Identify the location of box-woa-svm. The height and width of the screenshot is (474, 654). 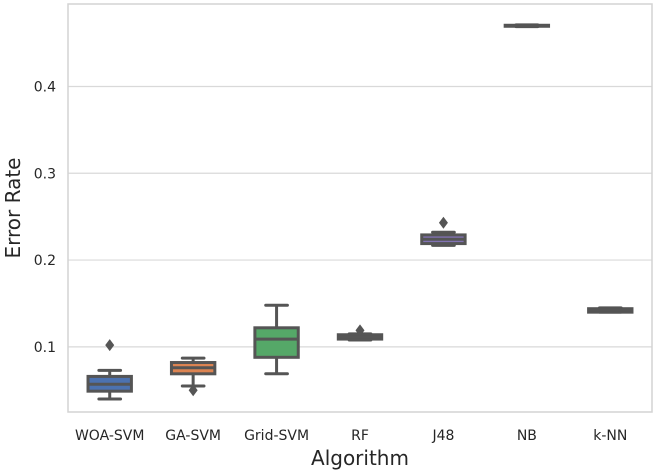
(109, 370).